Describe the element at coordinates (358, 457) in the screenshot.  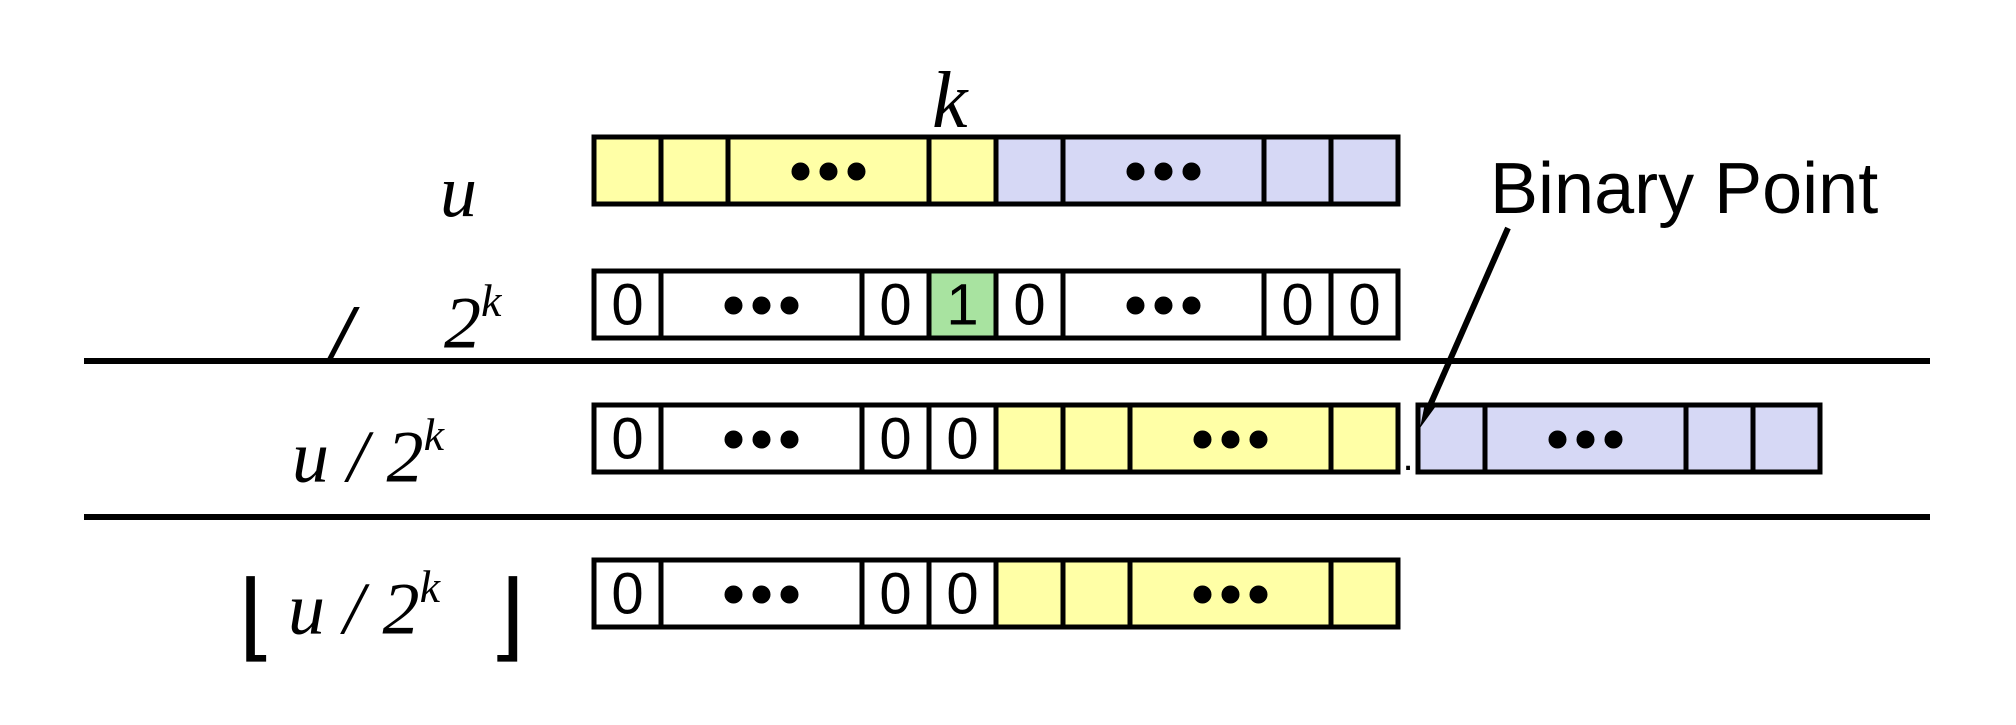
I see `quotient-expression: u / 2` at that location.